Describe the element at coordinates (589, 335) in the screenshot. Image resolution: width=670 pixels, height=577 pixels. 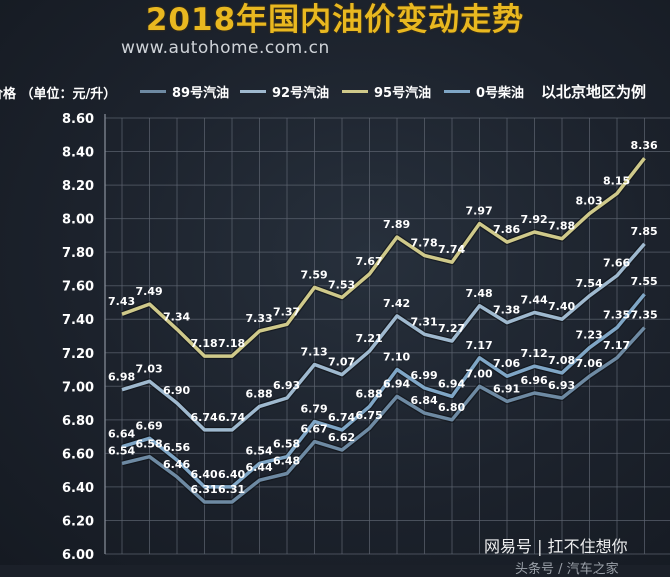
I see `data-label: 7.23` at that location.